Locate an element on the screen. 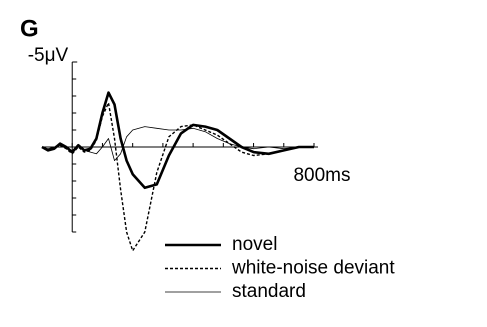 Image resolution: width=487 pixels, height=327 pixels. line-series is located at coordinates (177, 143).